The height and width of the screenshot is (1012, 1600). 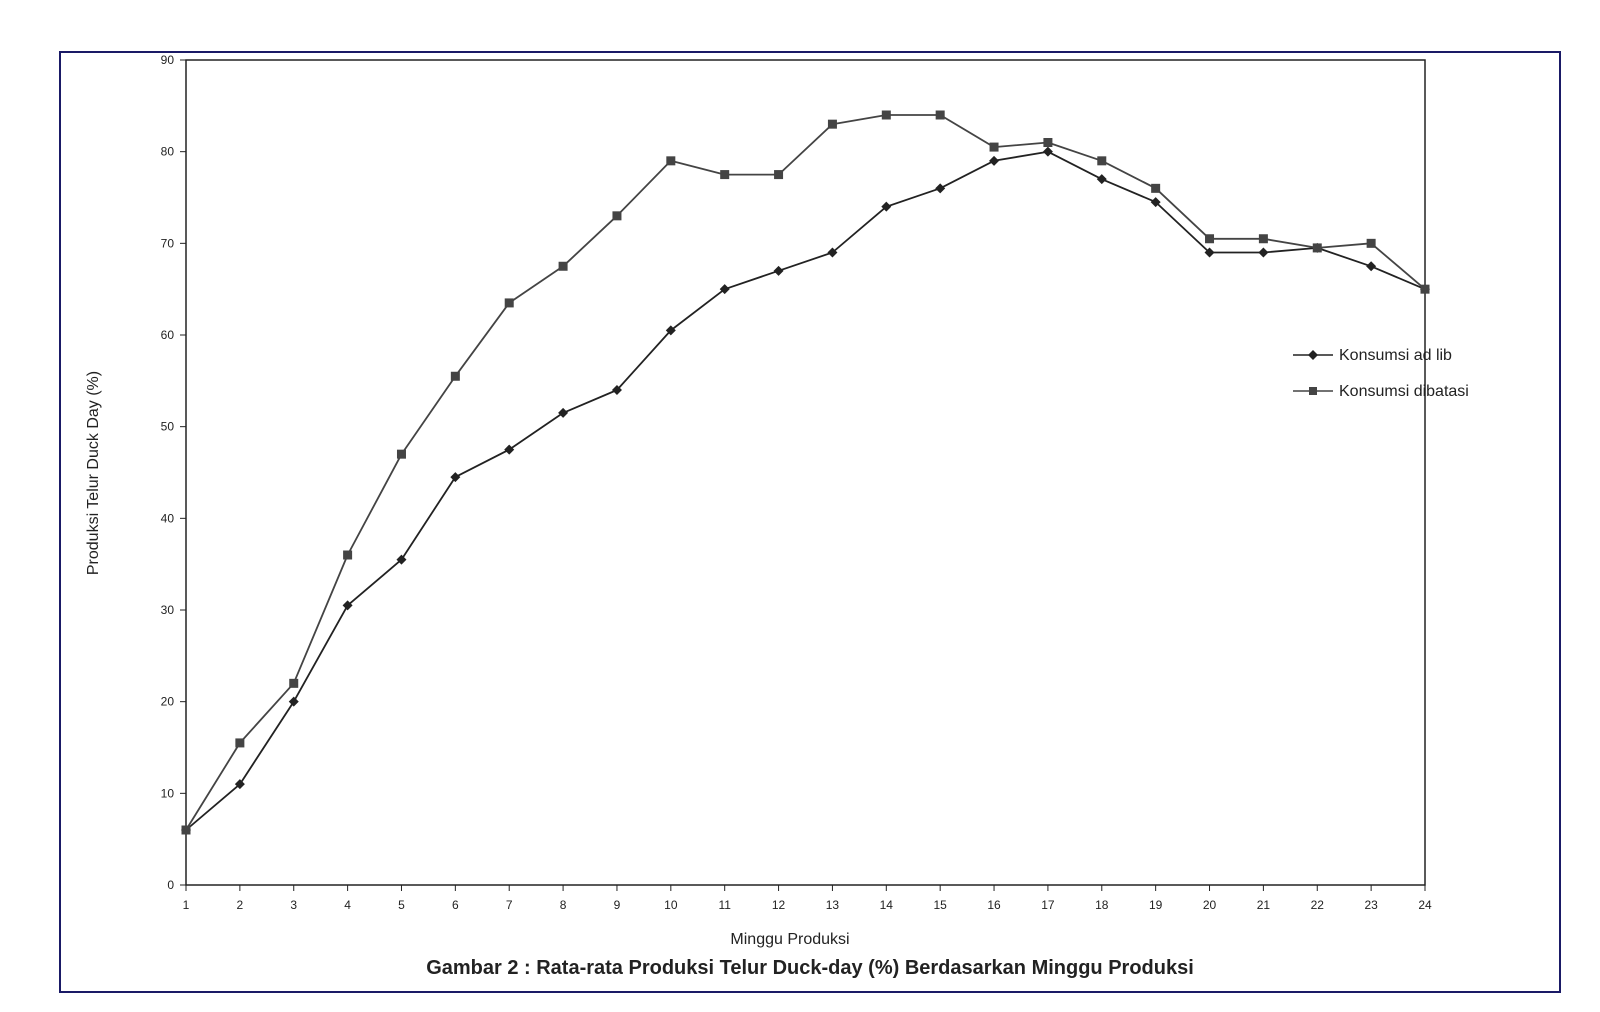 I want to click on x-tick-label: 21, so click(x=1264, y=905).